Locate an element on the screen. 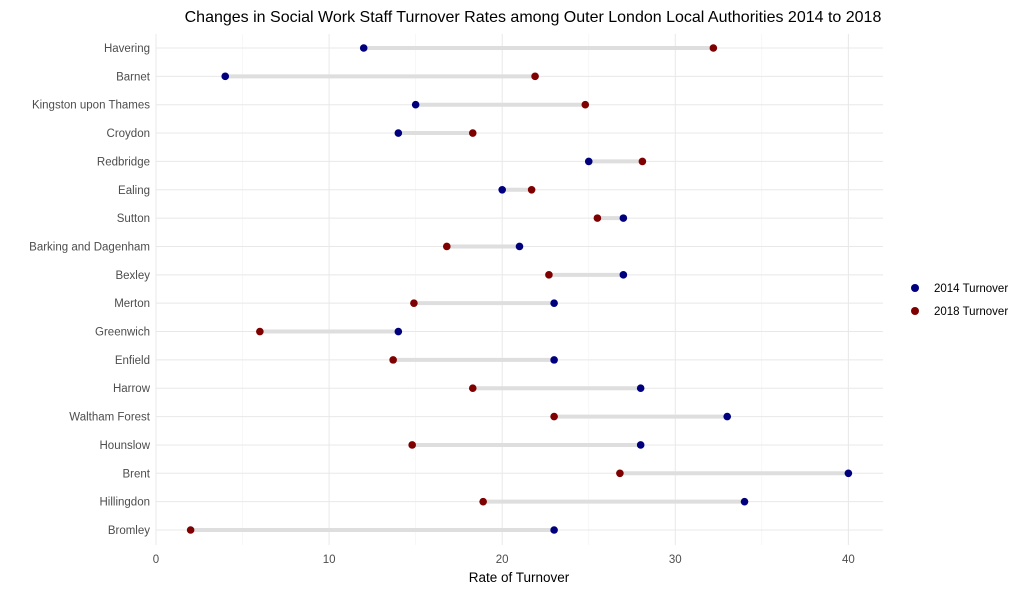 This screenshot has height=590, width=1024. category-label: Bromley is located at coordinates (129, 531).